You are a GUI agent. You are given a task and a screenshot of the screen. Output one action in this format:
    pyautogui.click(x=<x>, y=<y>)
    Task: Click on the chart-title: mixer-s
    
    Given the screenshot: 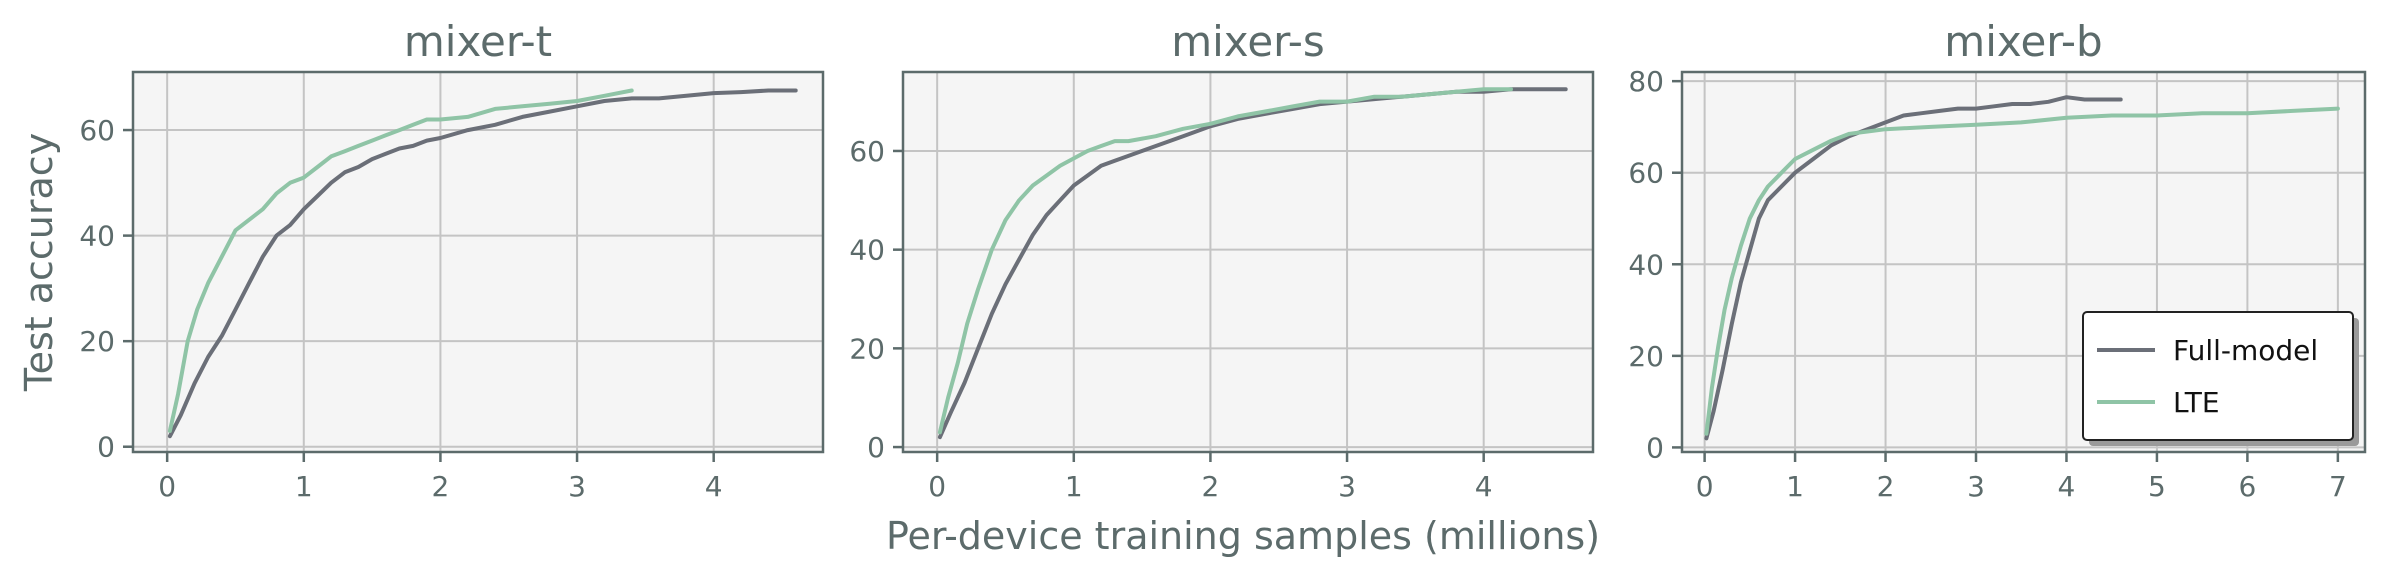 What is the action you would take?
    pyautogui.click(x=1248, y=41)
    